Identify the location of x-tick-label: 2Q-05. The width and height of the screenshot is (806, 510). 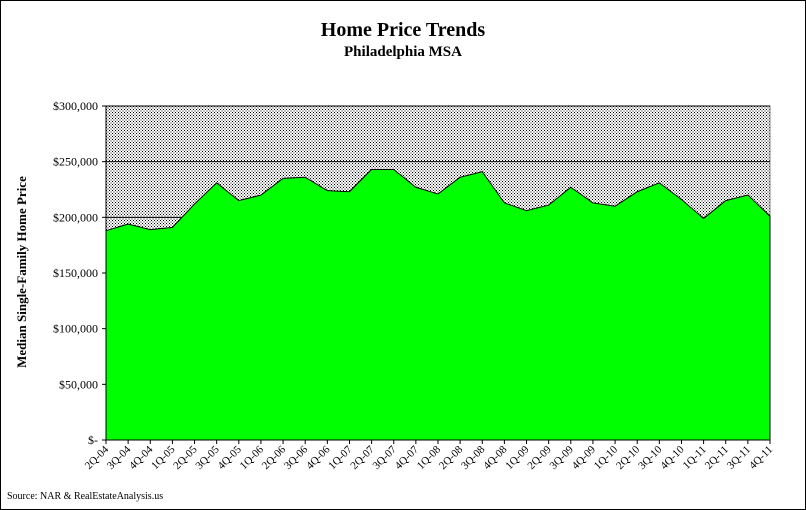
(185, 457).